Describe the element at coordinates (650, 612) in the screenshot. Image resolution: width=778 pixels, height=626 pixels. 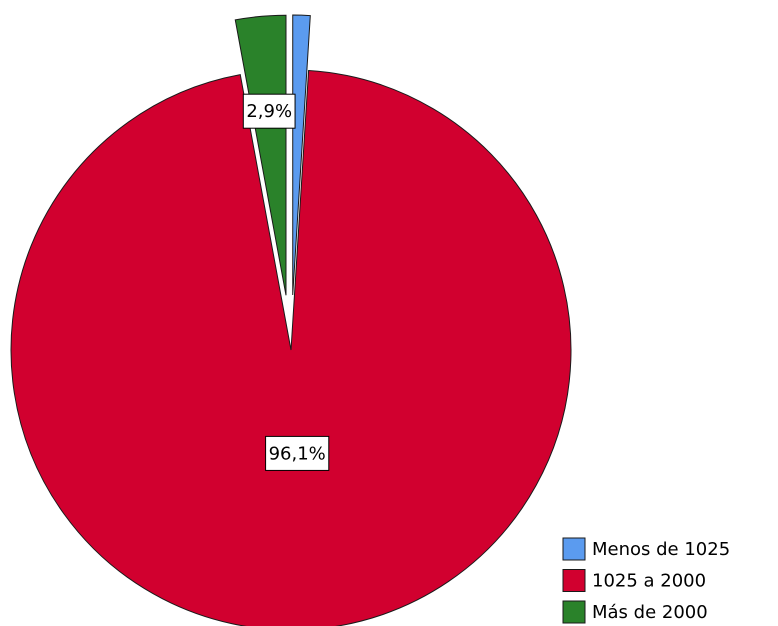
I see `legend-label: Más de 2000` at that location.